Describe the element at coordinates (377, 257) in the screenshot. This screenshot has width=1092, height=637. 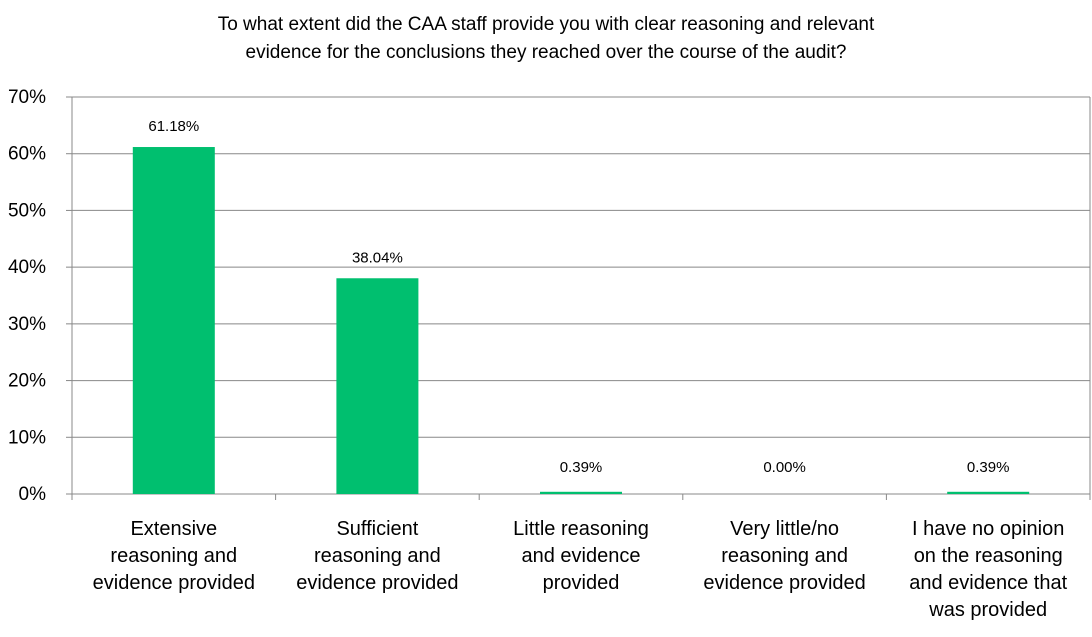
I see `data-label: 38.04%` at that location.